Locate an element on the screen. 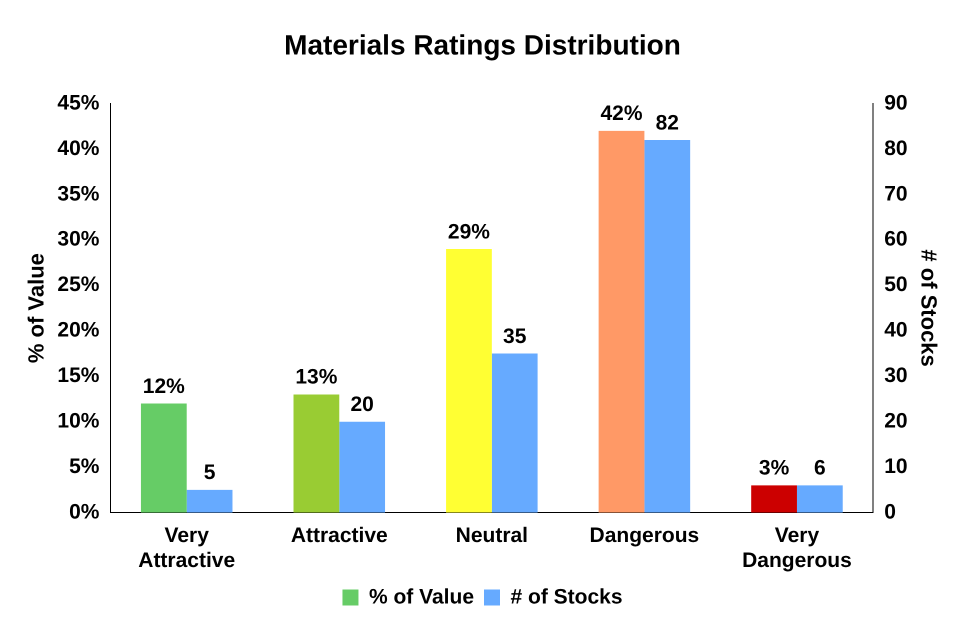 Image resolution: width=965 pixels, height=628 pixels. legend-label: # of Stocks is located at coordinates (566, 596).